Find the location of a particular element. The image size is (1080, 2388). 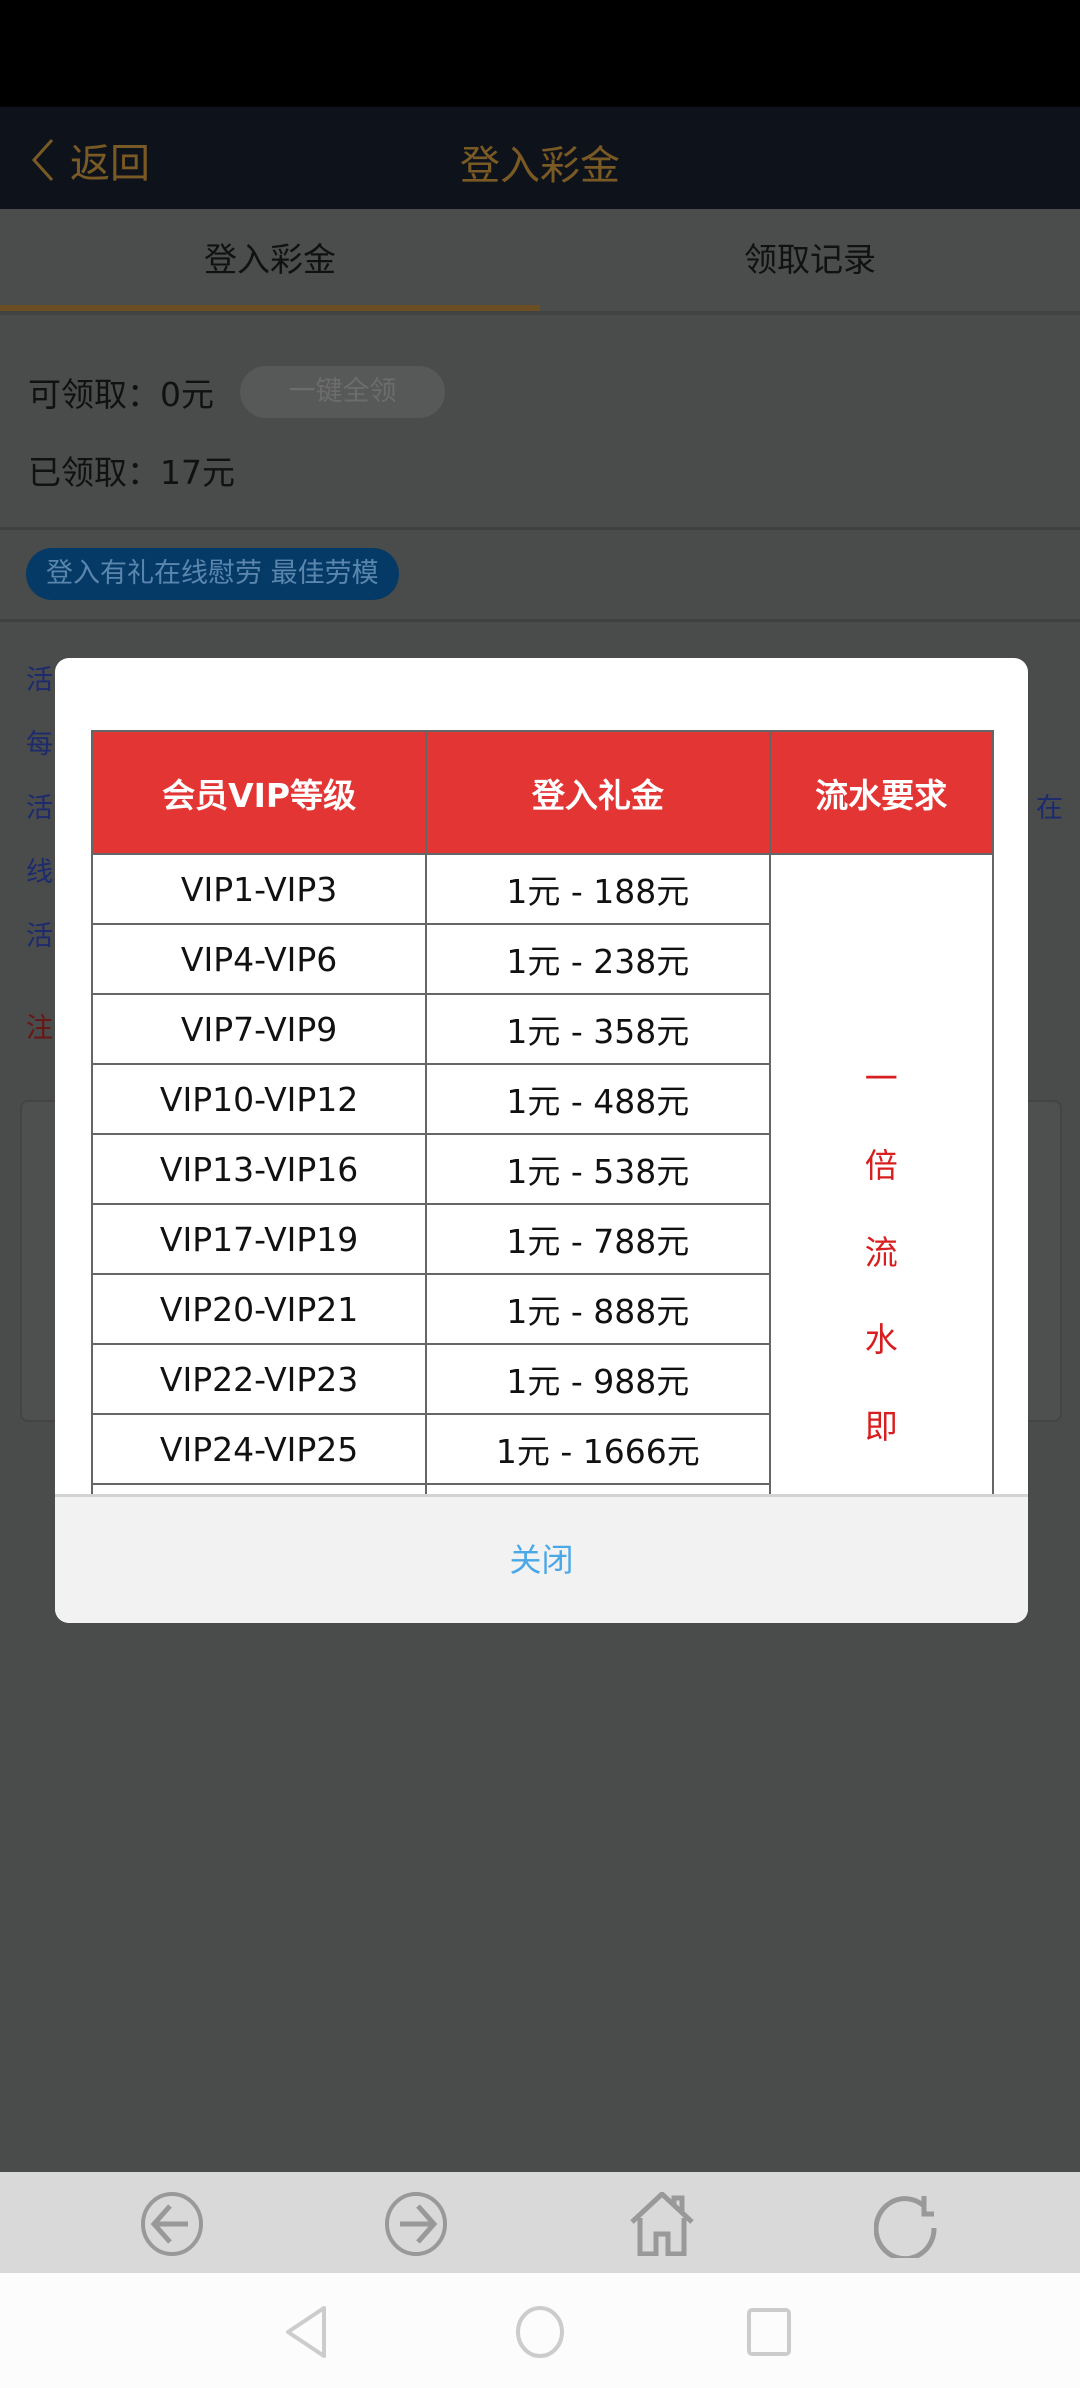

turnover-char: 即 is located at coordinates (881, 1426).